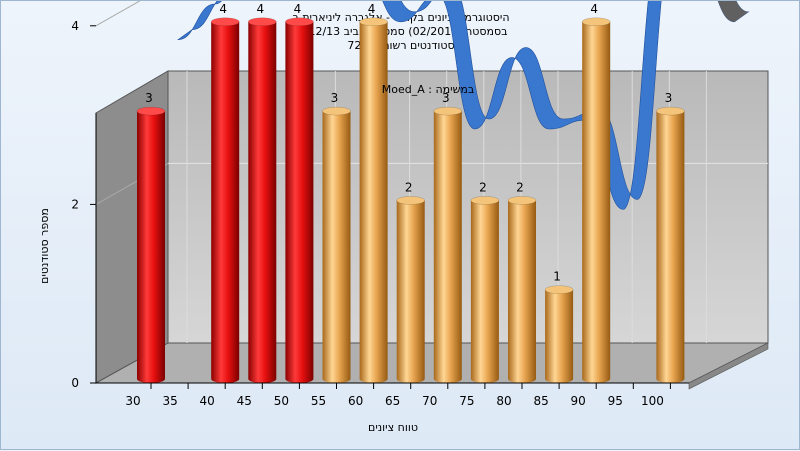 Image resolution: width=800 pixels, height=451 pixels. Describe the element at coordinates (733, 11) in the screenshot. I see `trend-ribbon-tail` at that location.